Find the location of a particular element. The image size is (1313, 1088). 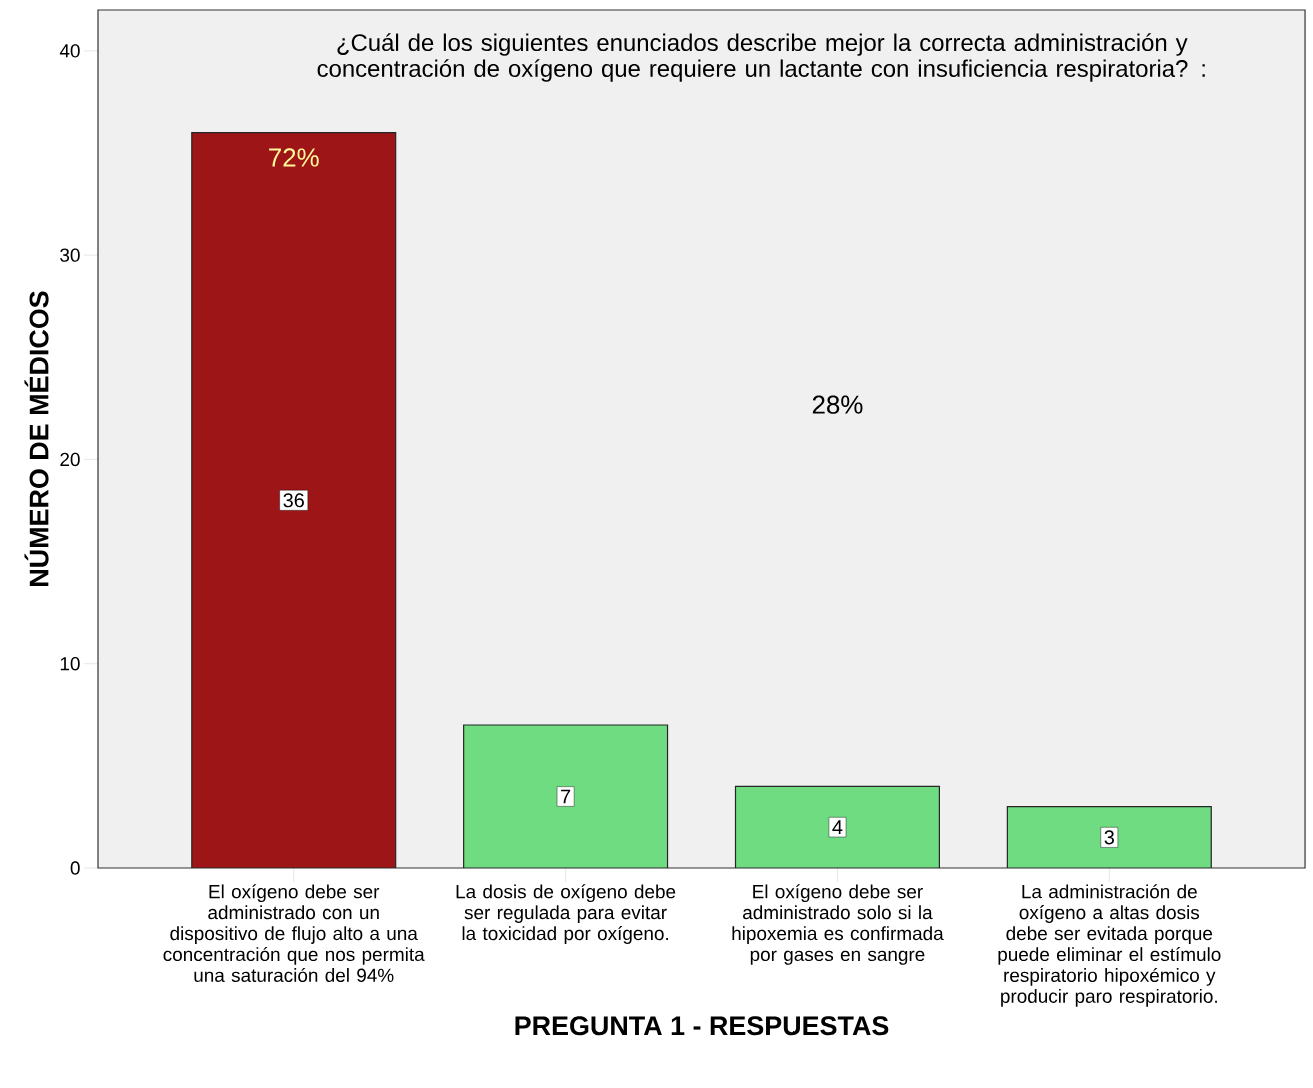

x-tick-label: El oxígeno debe ser administrado con un dispositivo de flujo alto a una concentración que nos permita una saturación del 94% is located at coordinates (294, 933).